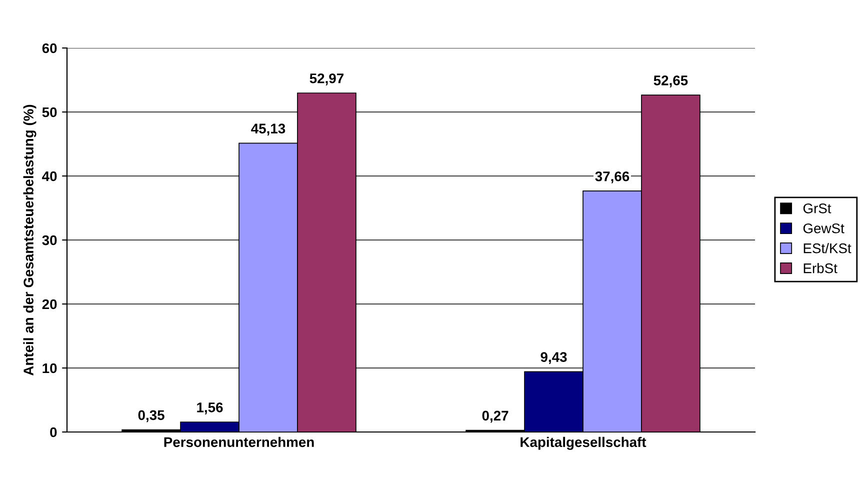 This screenshot has height=479, width=865. What do you see at coordinates (612, 177) in the screenshot?
I see `data-label: 37,66` at bounding box center [612, 177].